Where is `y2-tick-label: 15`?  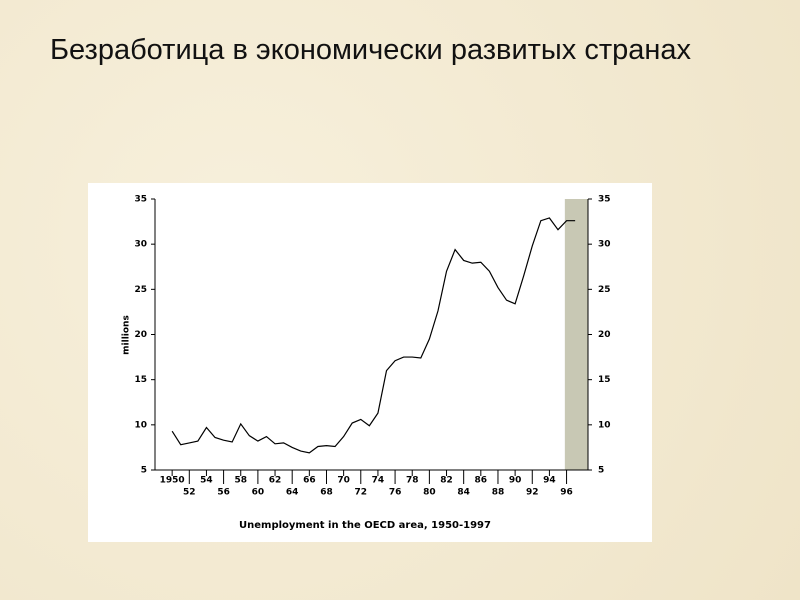 y2-tick-label: 15 is located at coordinates (604, 380).